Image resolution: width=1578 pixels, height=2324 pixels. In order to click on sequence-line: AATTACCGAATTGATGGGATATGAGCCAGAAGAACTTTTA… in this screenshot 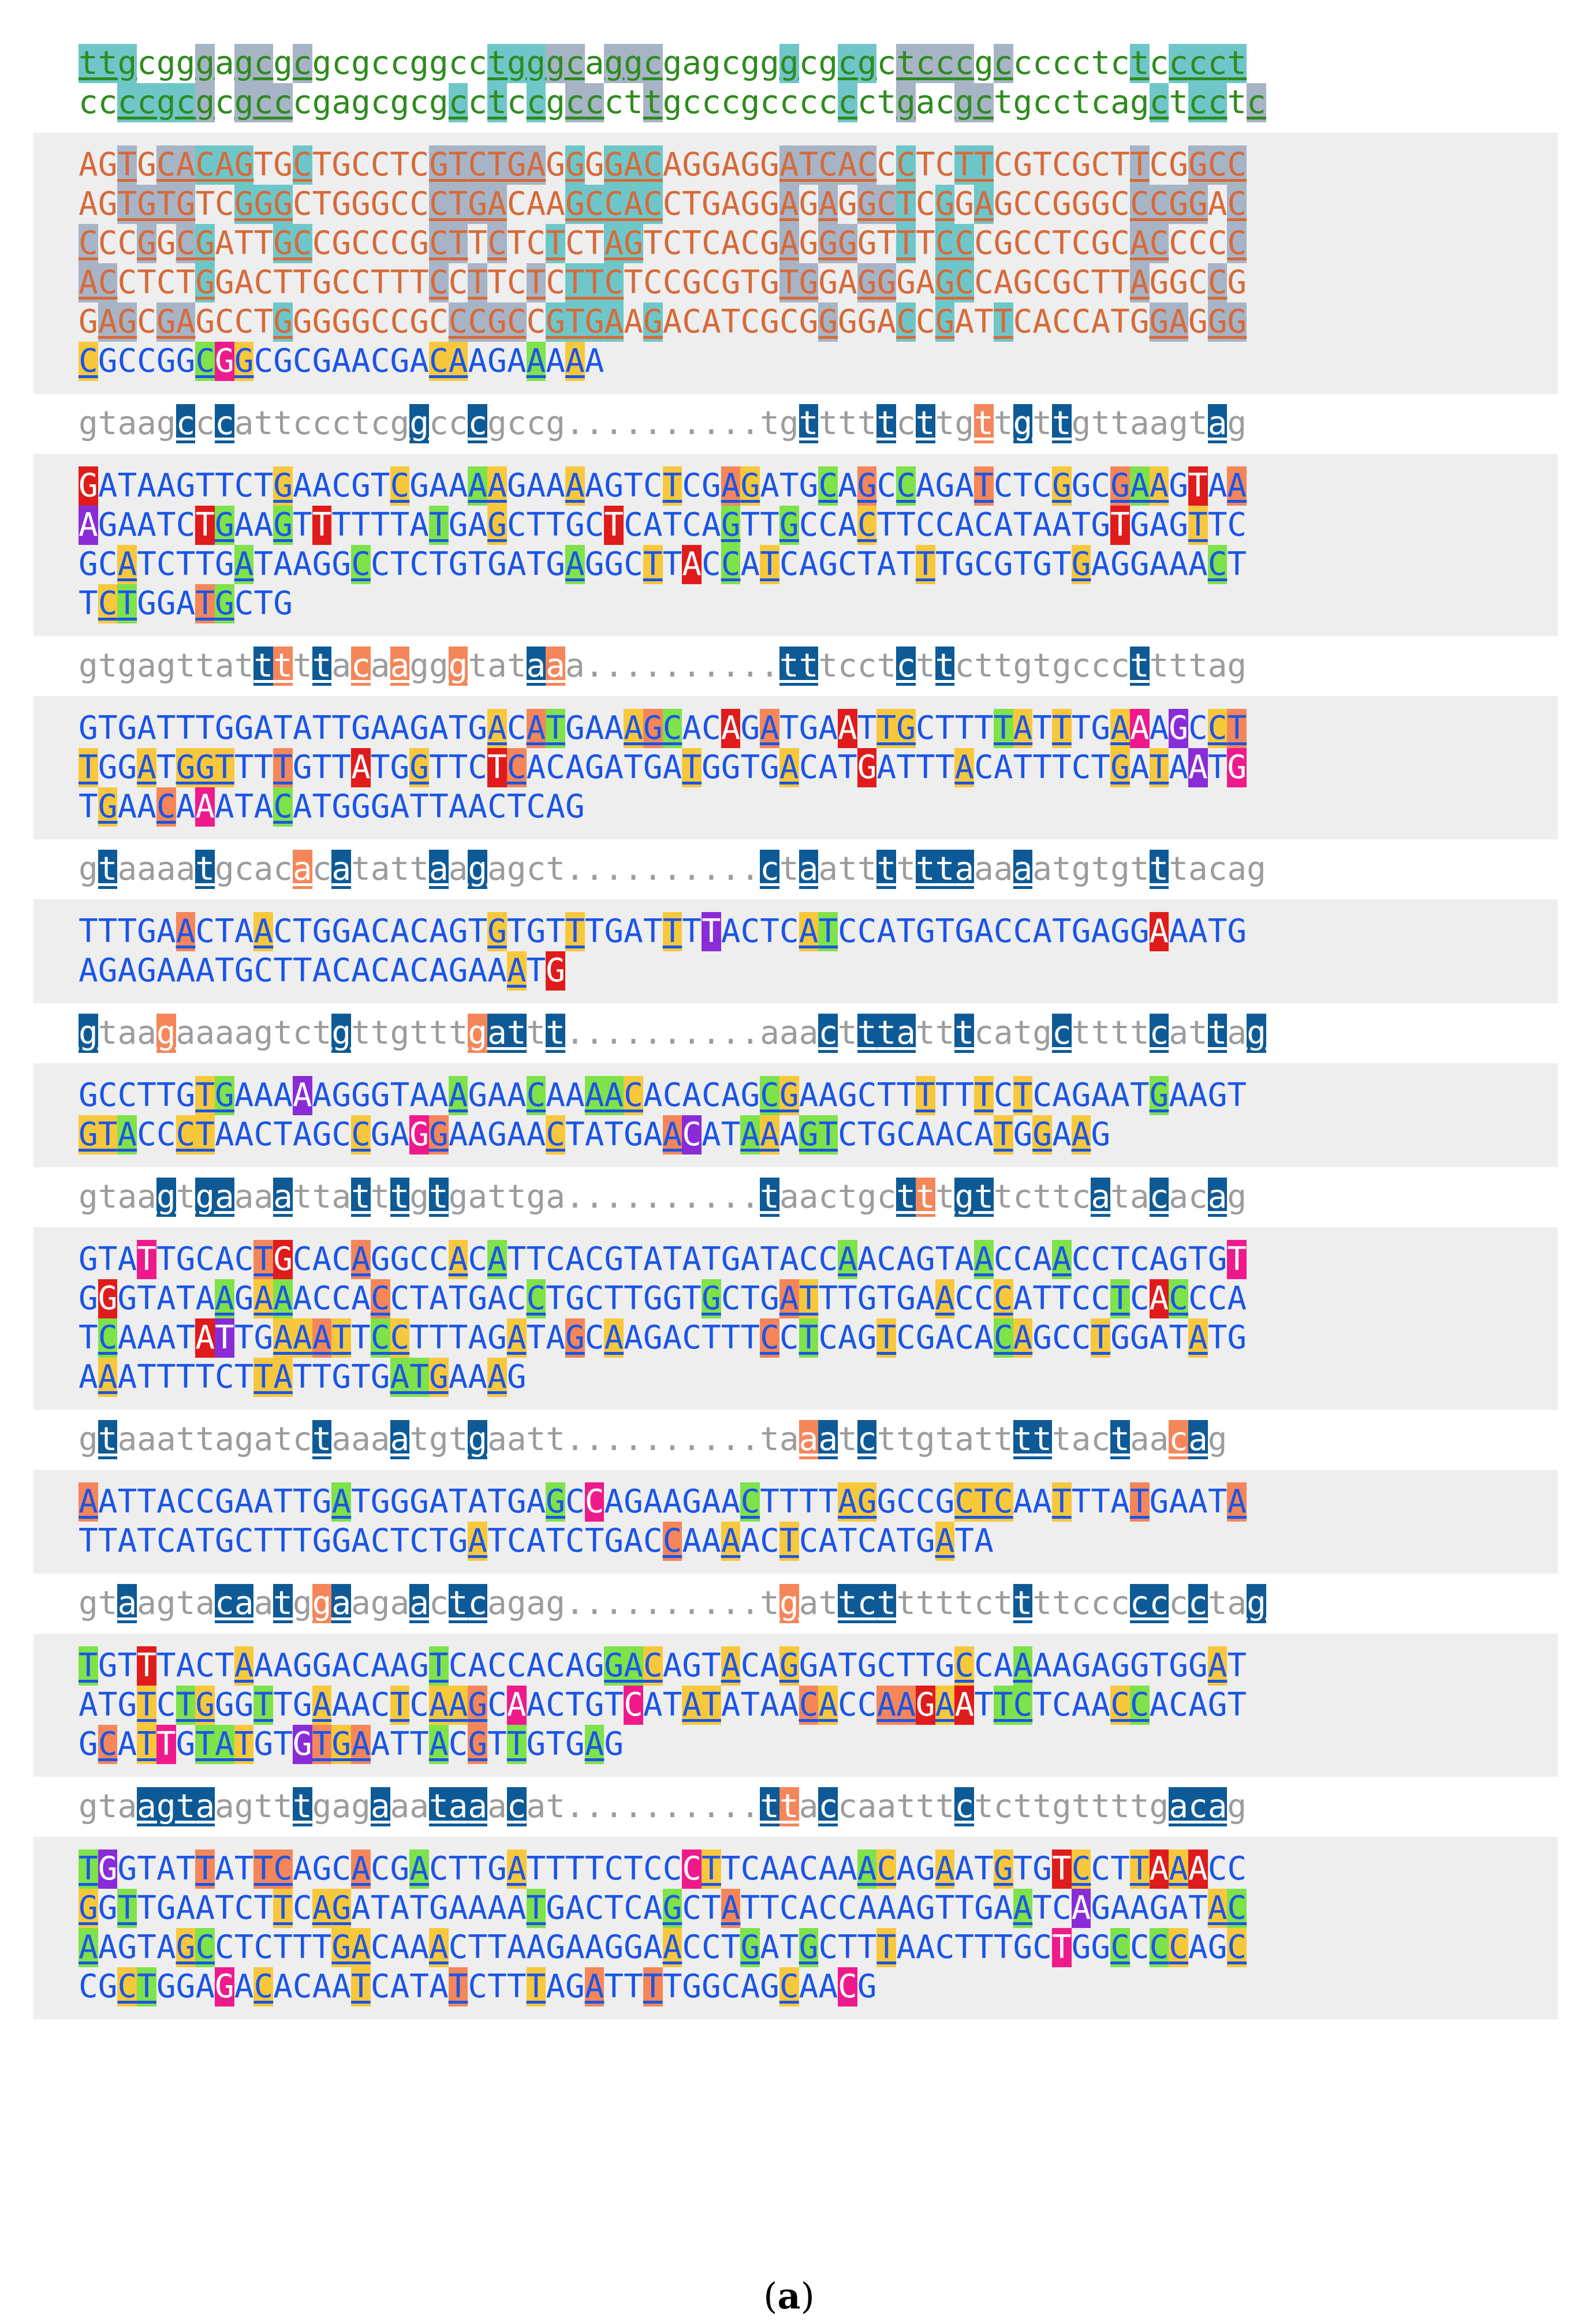, I will do `click(819, 1502)`.